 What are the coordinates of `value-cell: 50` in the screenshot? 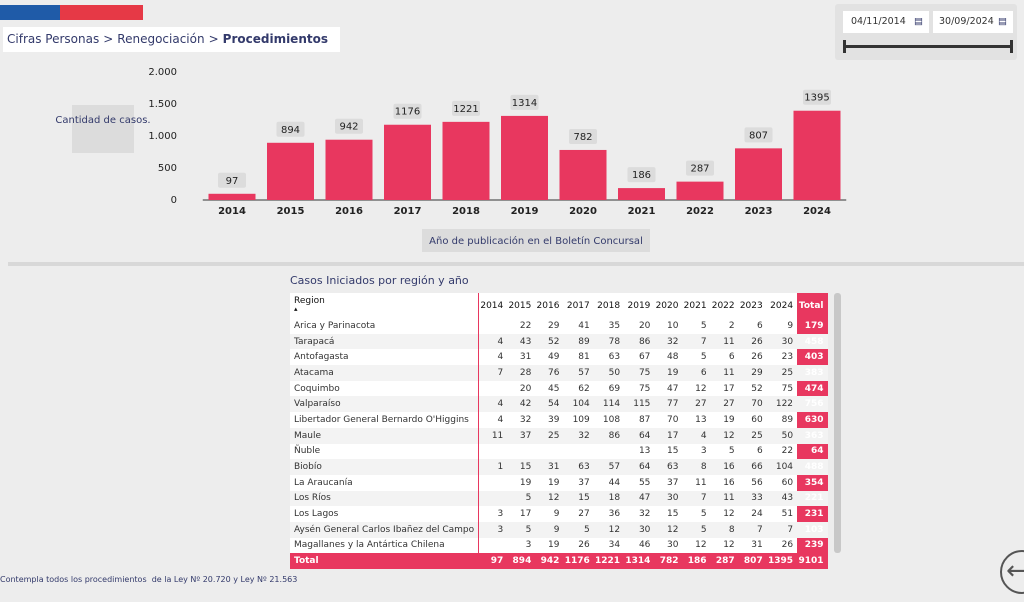 It's located at (782, 435).